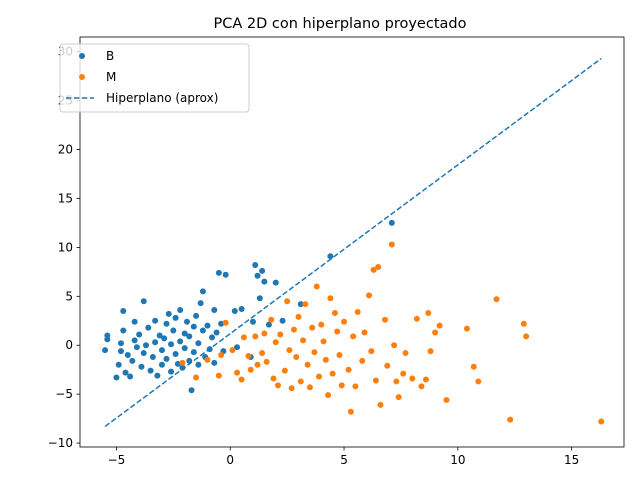 The width and height of the screenshot is (640, 480). What do you see at coordinates (344, 460) in the screenshot?
I see `x-tick-label: 5` at bounding box center [344, 460].